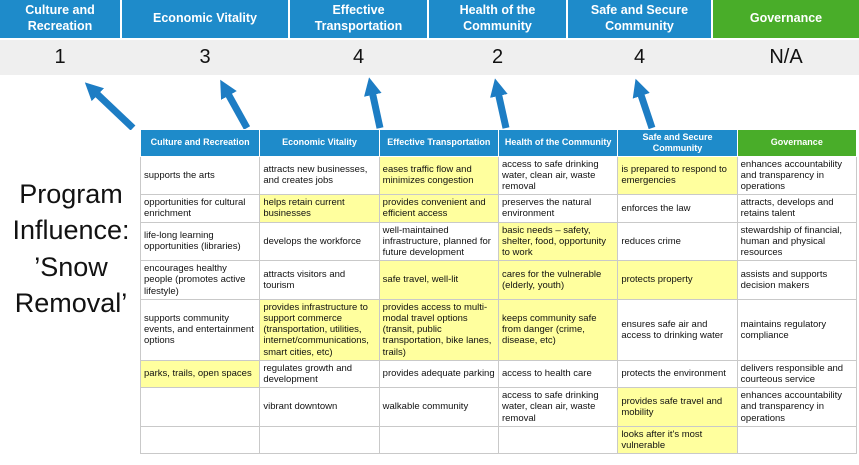 This screenshot has width=859, height=465. What do you see at coordinates (200, 208) in the screenshot?
I see `table-cell-r1-c0: opportunities for cultural enrichment` at bounding box center [200, 208].